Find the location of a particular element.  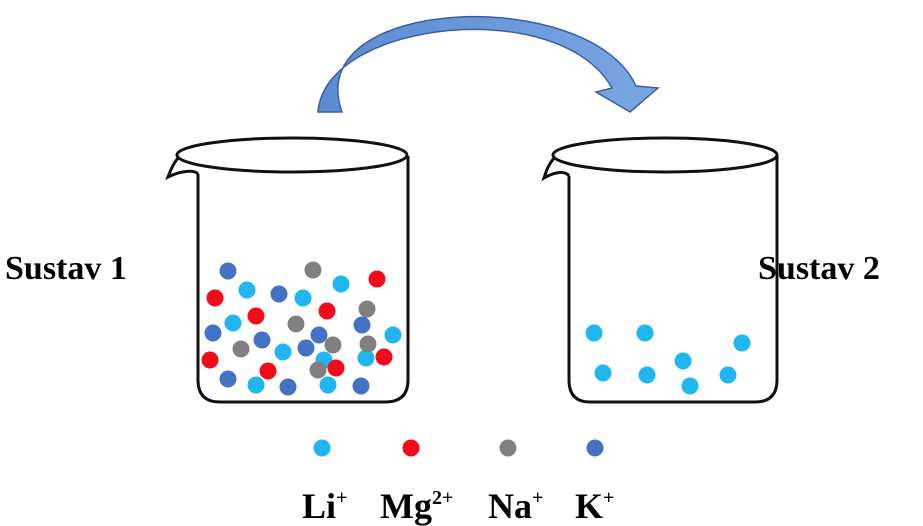

ions-right is located at coordinates (668, 359).